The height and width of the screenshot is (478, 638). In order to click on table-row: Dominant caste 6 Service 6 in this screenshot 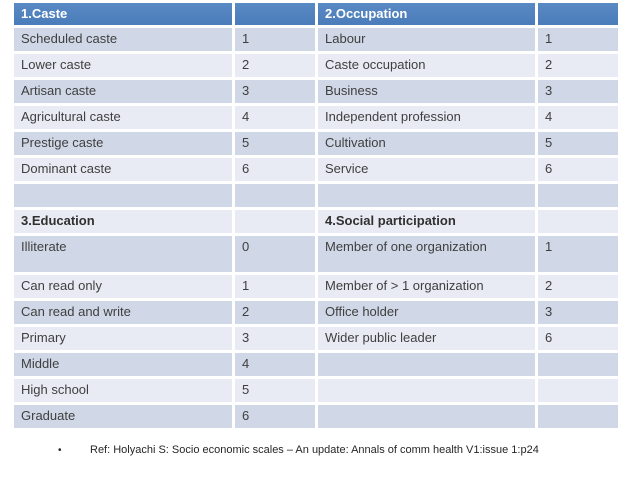, I will do `click(316, 169)`.